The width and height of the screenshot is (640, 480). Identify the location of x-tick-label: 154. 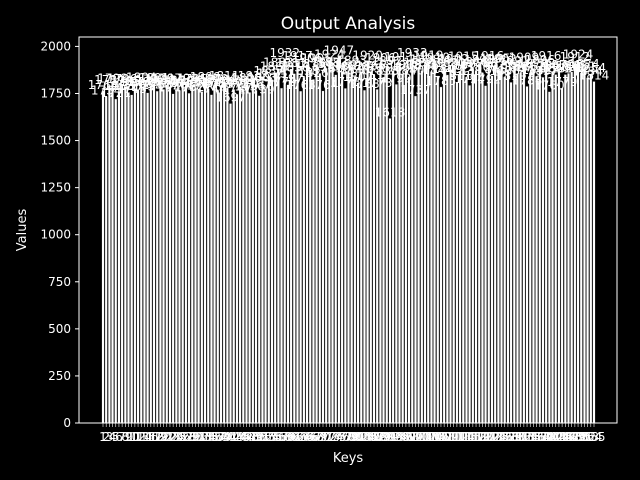
(590, 437).